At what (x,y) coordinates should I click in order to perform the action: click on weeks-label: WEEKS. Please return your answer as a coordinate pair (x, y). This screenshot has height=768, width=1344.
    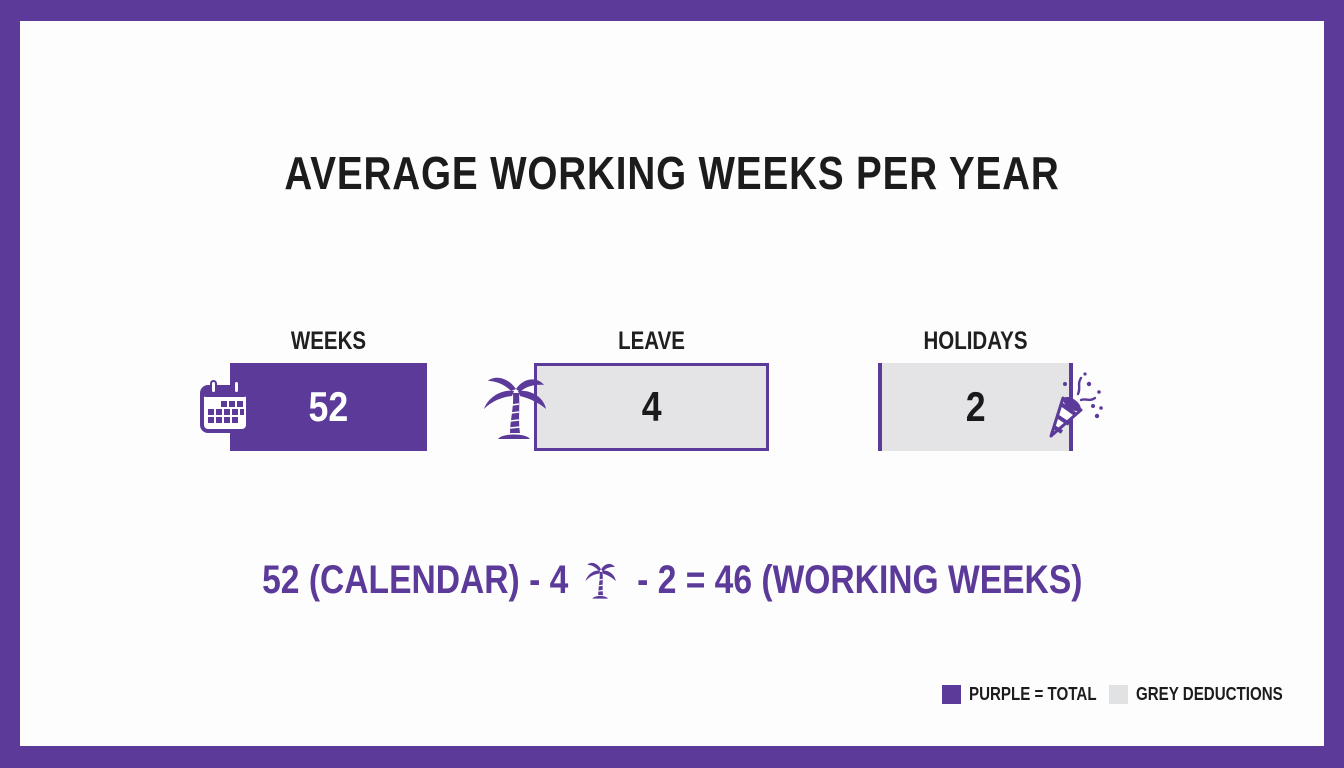
    Looking at the image, I should click on (328, 341).